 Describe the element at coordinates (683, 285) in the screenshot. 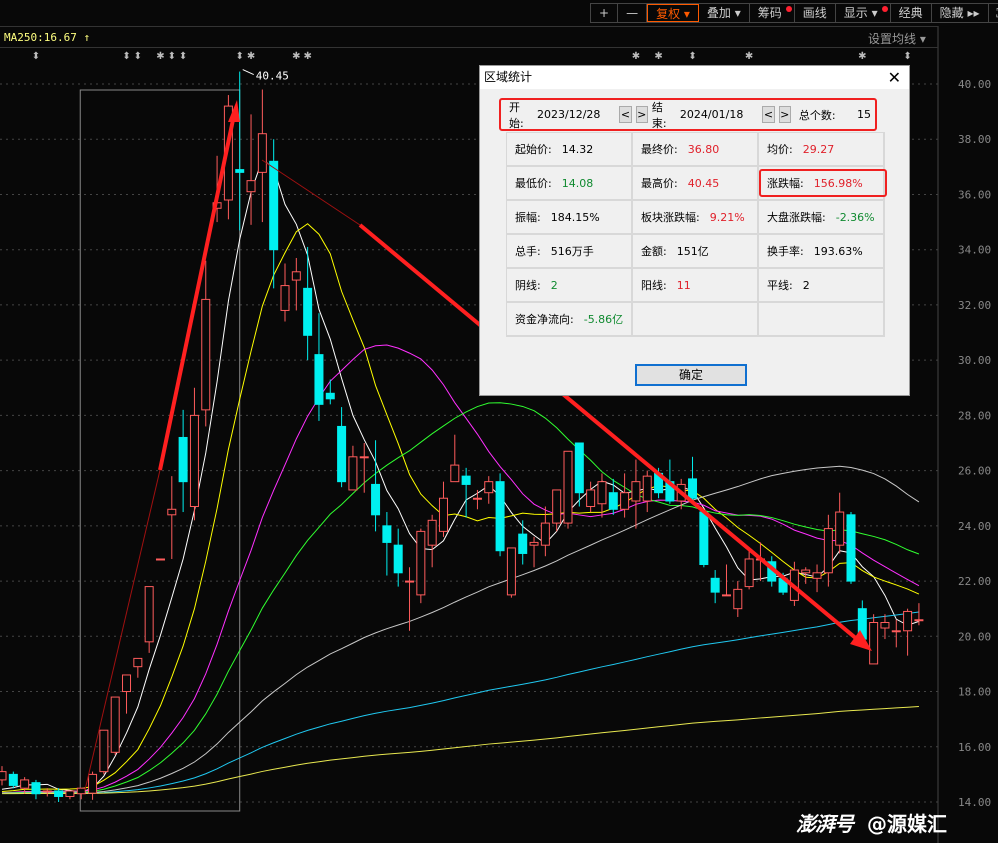

I see `stat-value: 11` at that location.